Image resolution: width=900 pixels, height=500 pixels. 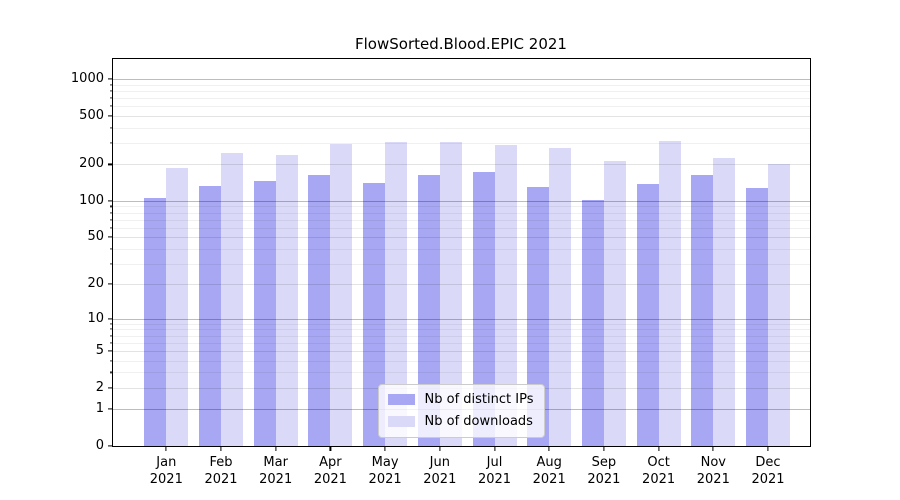 What do you see at coordinates (479, 399) in the screenshot?
I see `legend-label-distinct-ips: Nb of distinct IPs` at bounding box center [479, 399].